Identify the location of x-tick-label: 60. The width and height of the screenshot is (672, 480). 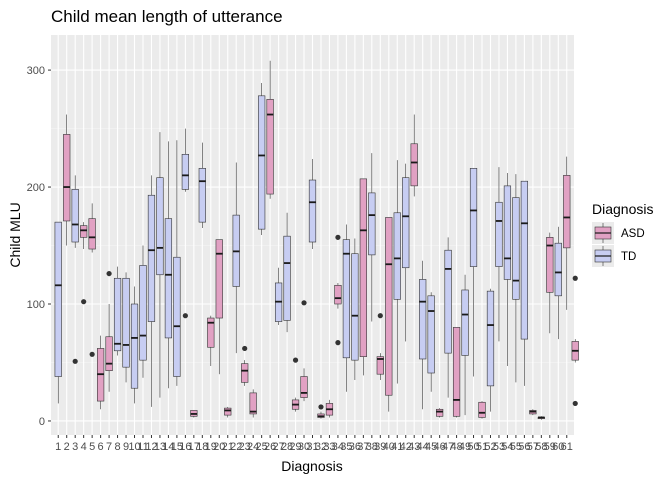
(558, 447).